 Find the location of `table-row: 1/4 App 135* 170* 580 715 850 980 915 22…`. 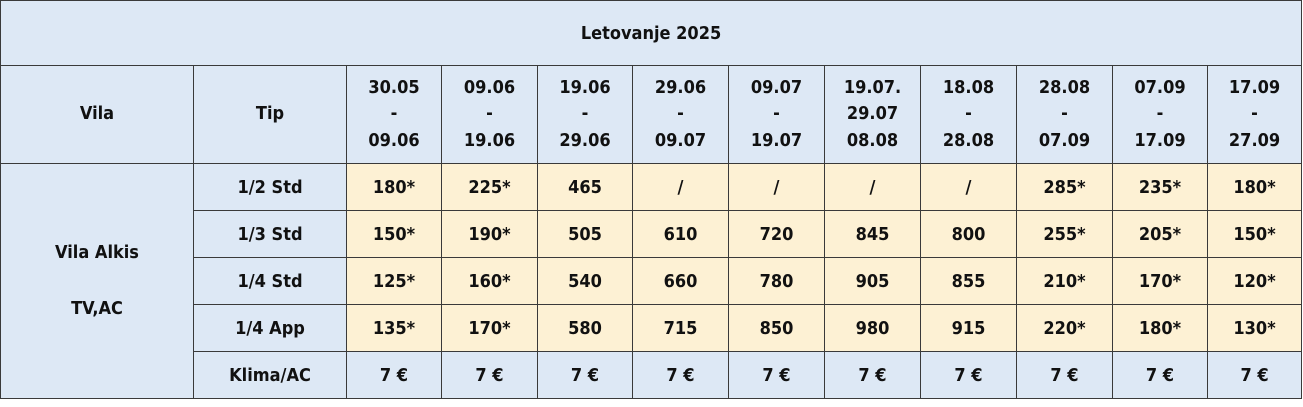

table-row: 1/4 App 135* 170* 580 715 850 980 915 22… is located at coordinates (652, 328).